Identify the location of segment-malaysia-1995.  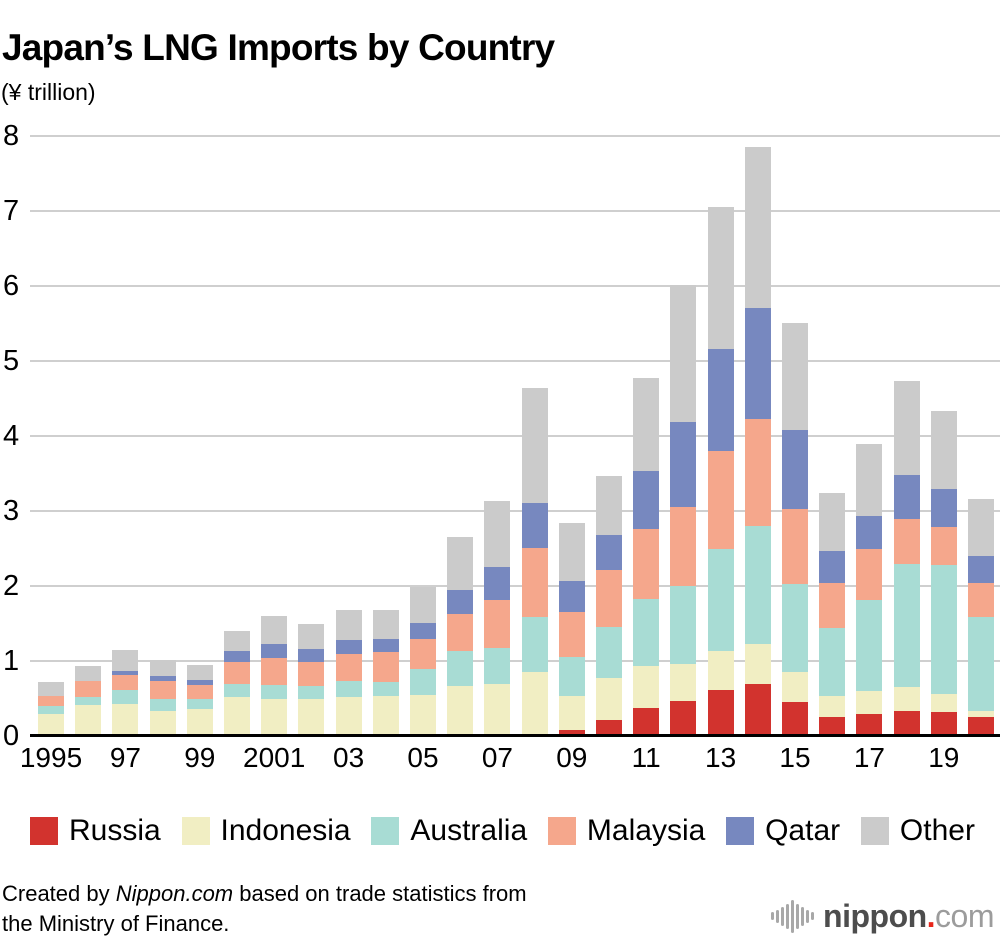
(51, 700).